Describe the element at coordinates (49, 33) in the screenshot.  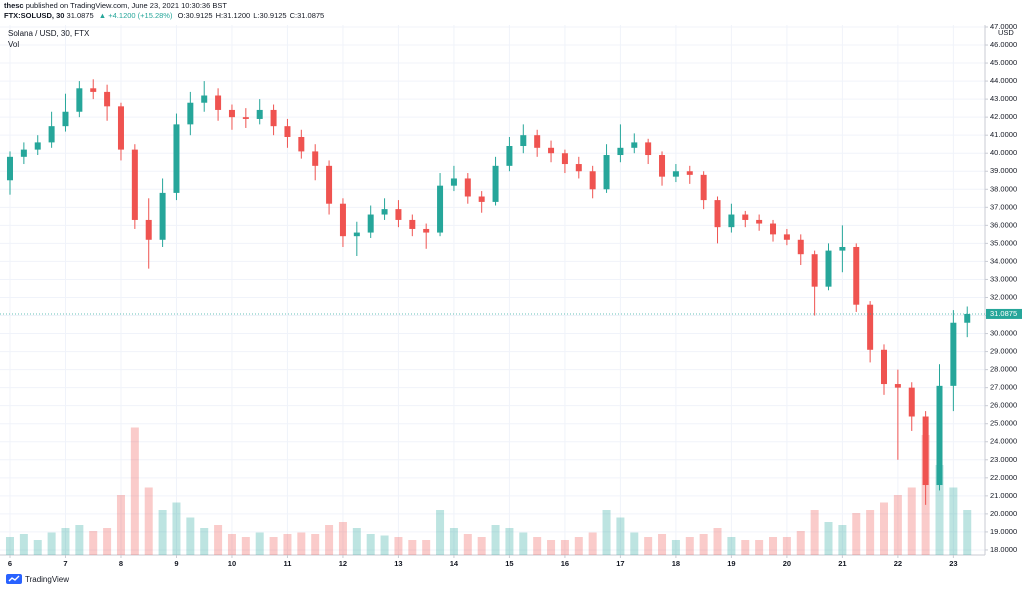
I see `chart-title: Solana / USD, 30, FTX` at that location.